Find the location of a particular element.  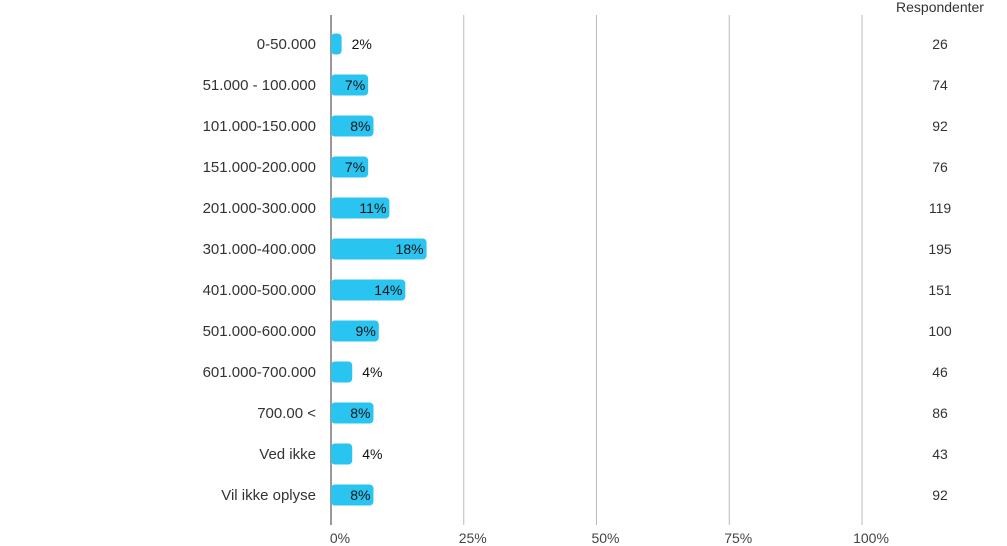

respondents-header: Respondenter is located at coordinates (940, 7).